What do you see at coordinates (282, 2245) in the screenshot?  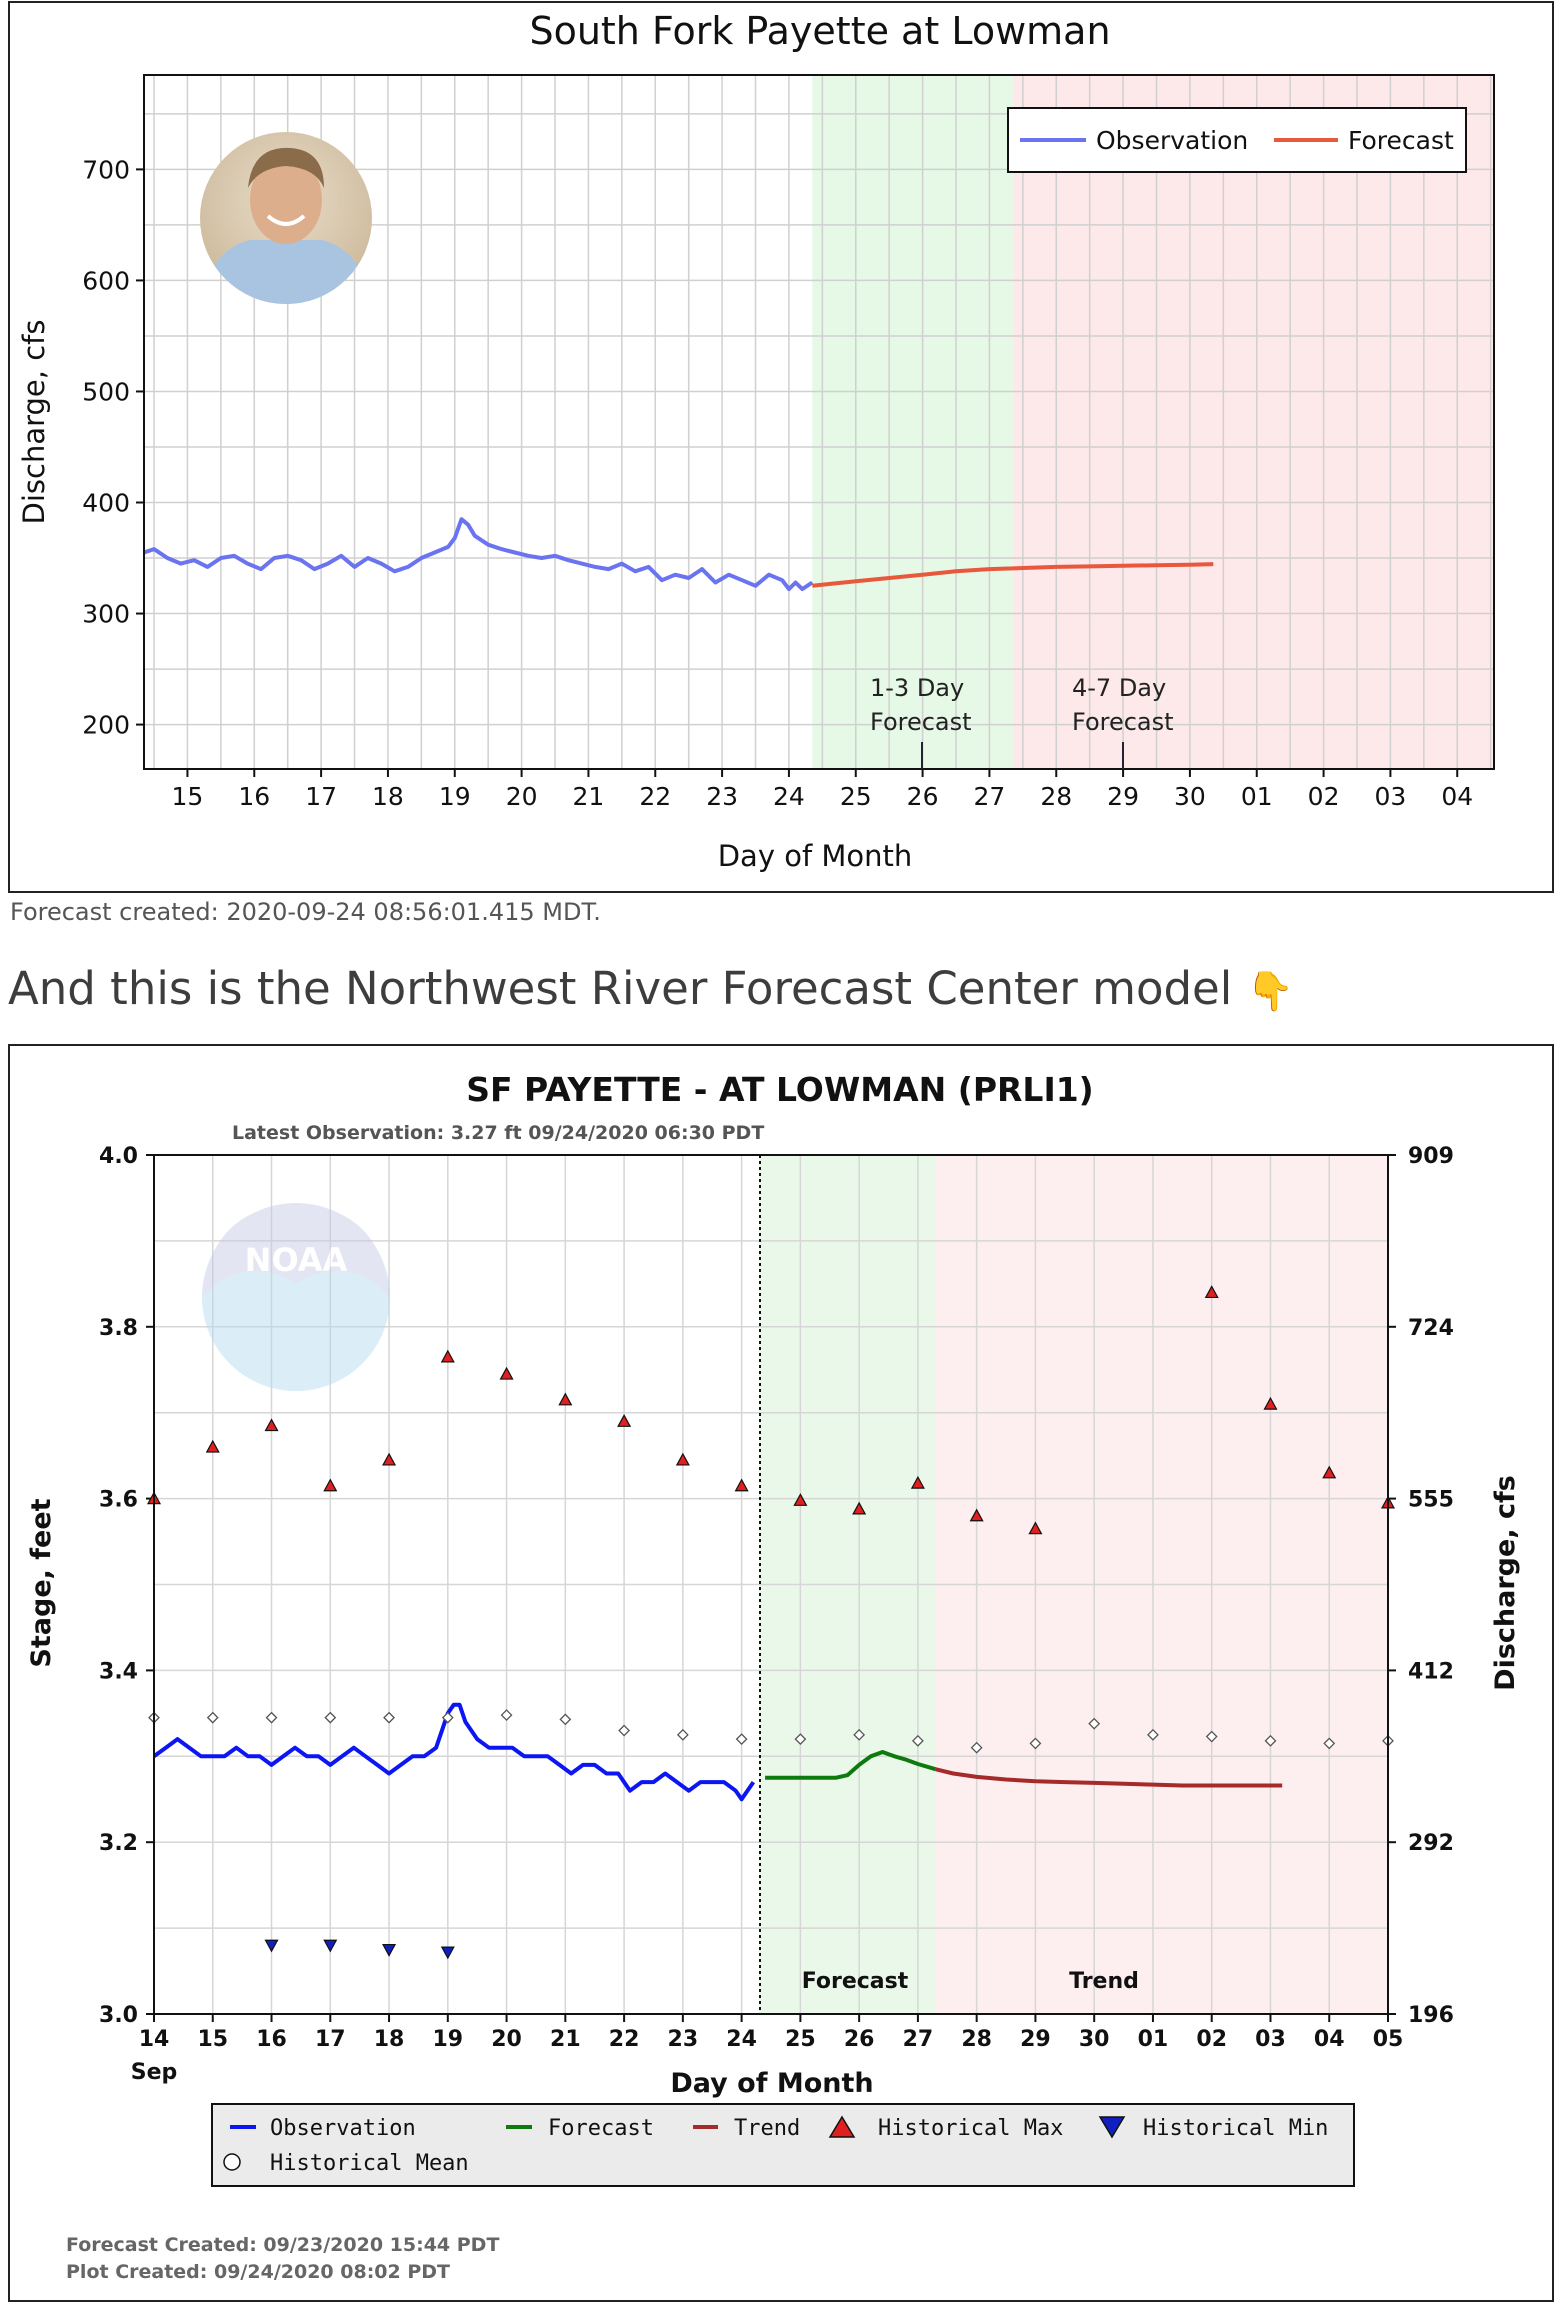 I see `footer-forecast-created: Forecast Created: 09/23/2020 15:44 PDT` at bounding box center [282, 2245].